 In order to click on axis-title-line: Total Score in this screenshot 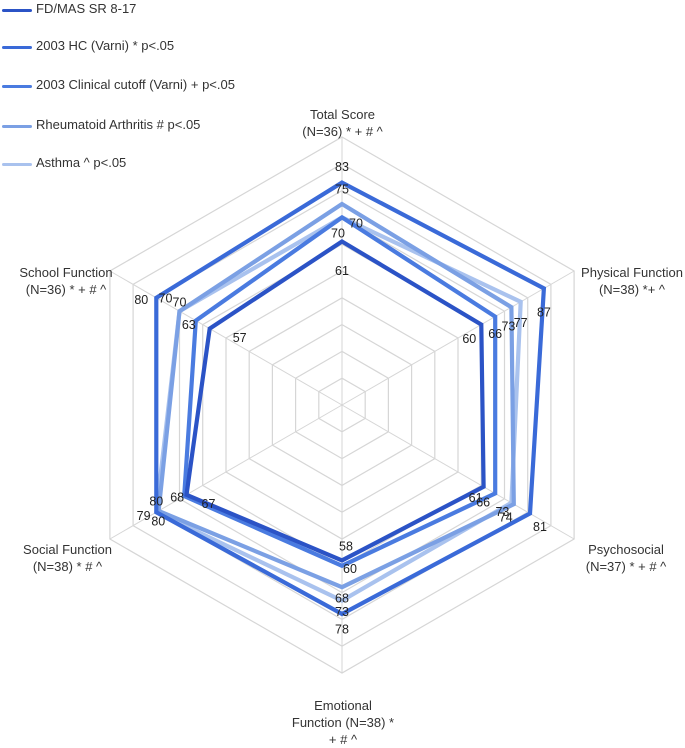, I will do `click(342, 114)`.